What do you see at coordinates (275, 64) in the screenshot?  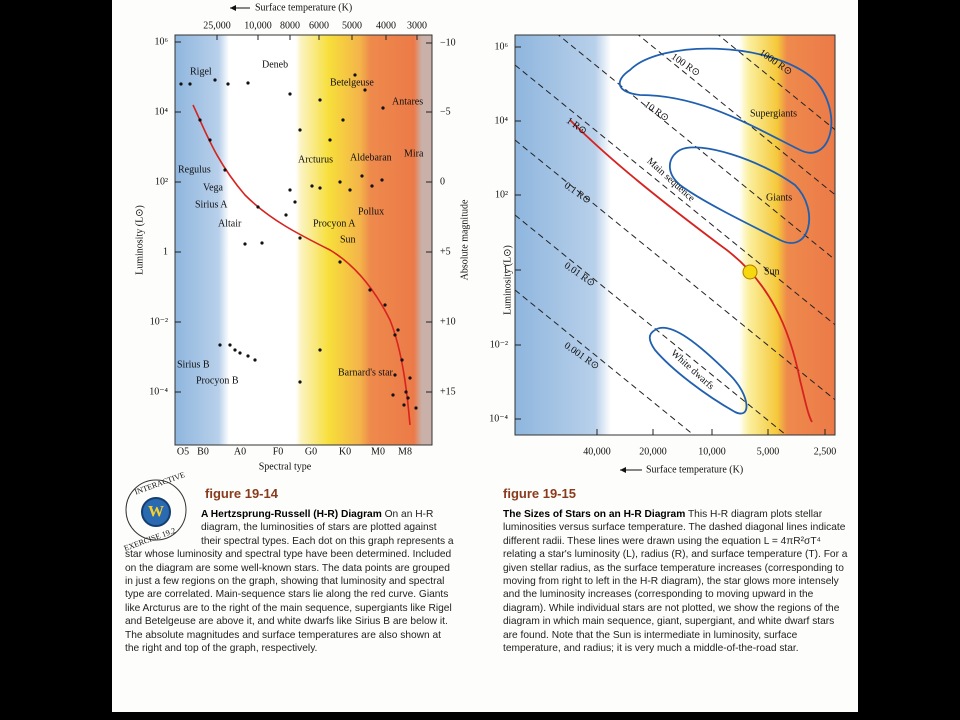 I see `star-label: Deneb` at bounding box center [275, 64].